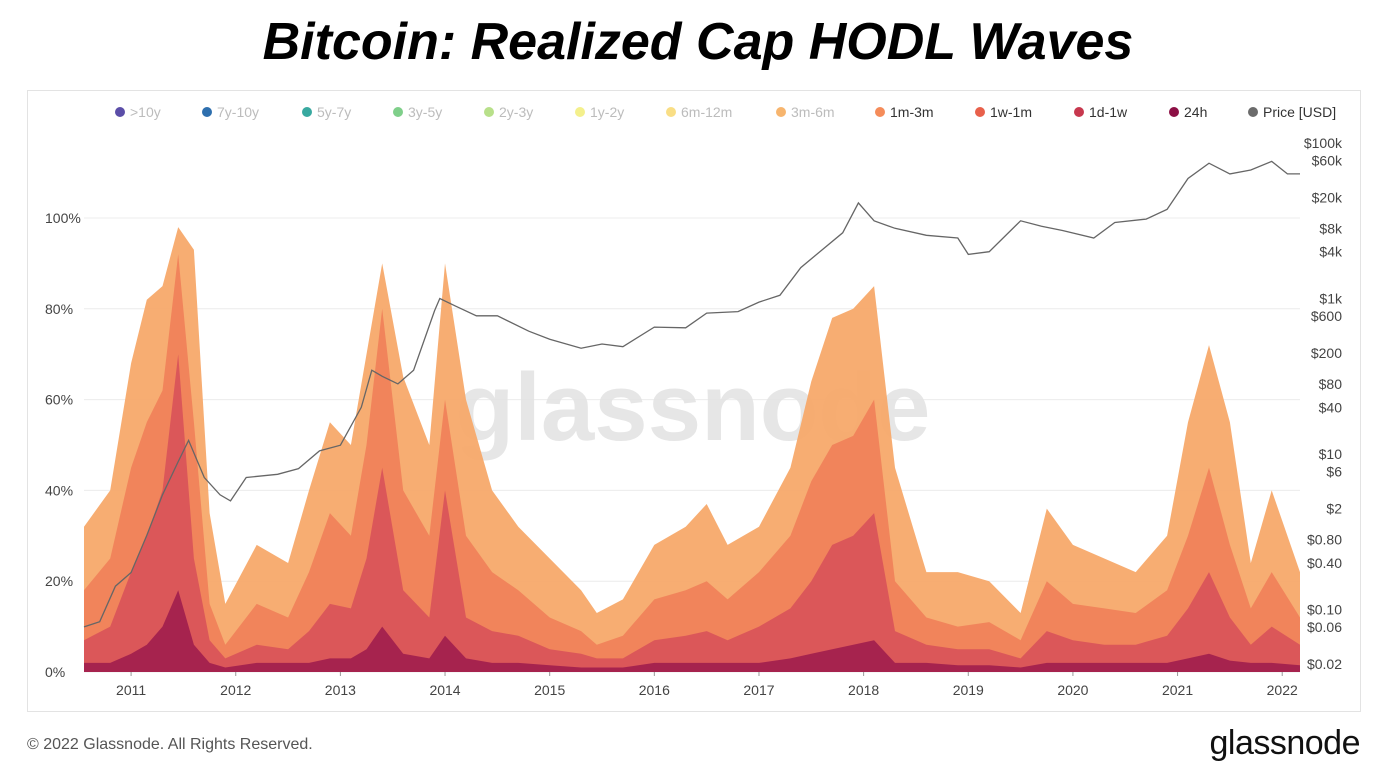  What do you see at coordinates (1011, 112) in the screenshot?
I see `legend-label: 1w-1m` at bounding box center [1011, 112].